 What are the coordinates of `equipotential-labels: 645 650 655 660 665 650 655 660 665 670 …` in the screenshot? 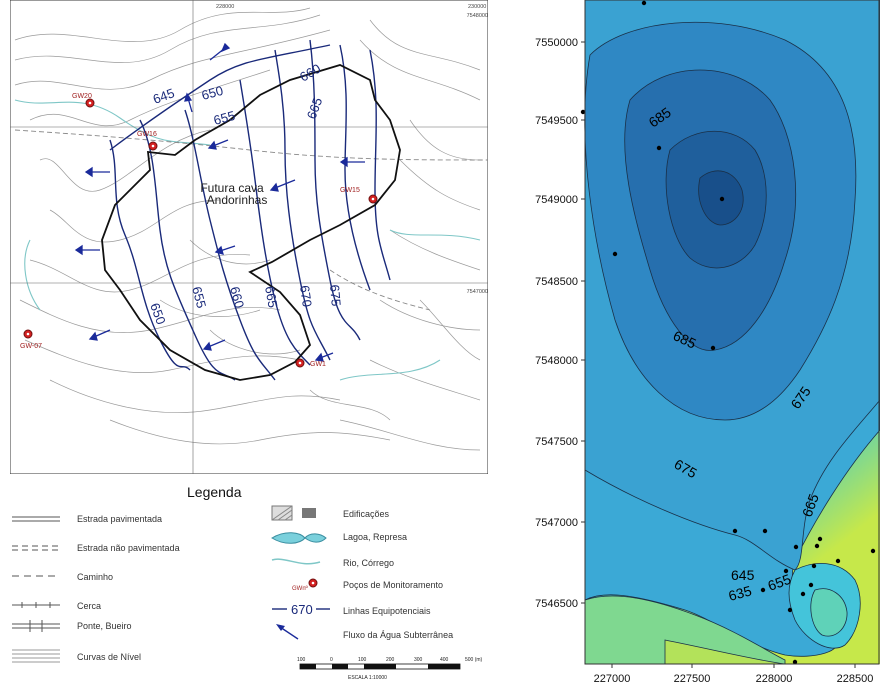 It's located at (245, 194).